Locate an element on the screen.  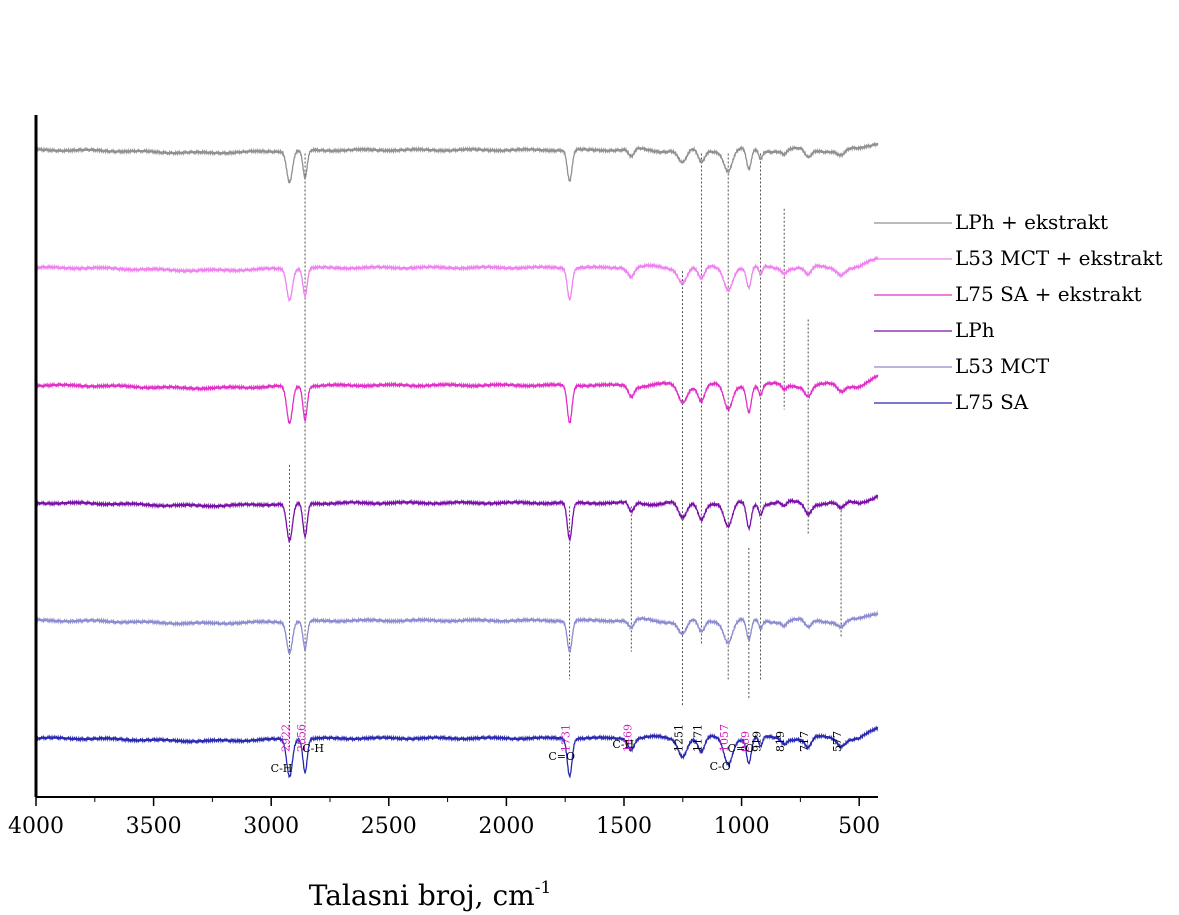
band-label-969: 969 is located at coordinates (745, 741).